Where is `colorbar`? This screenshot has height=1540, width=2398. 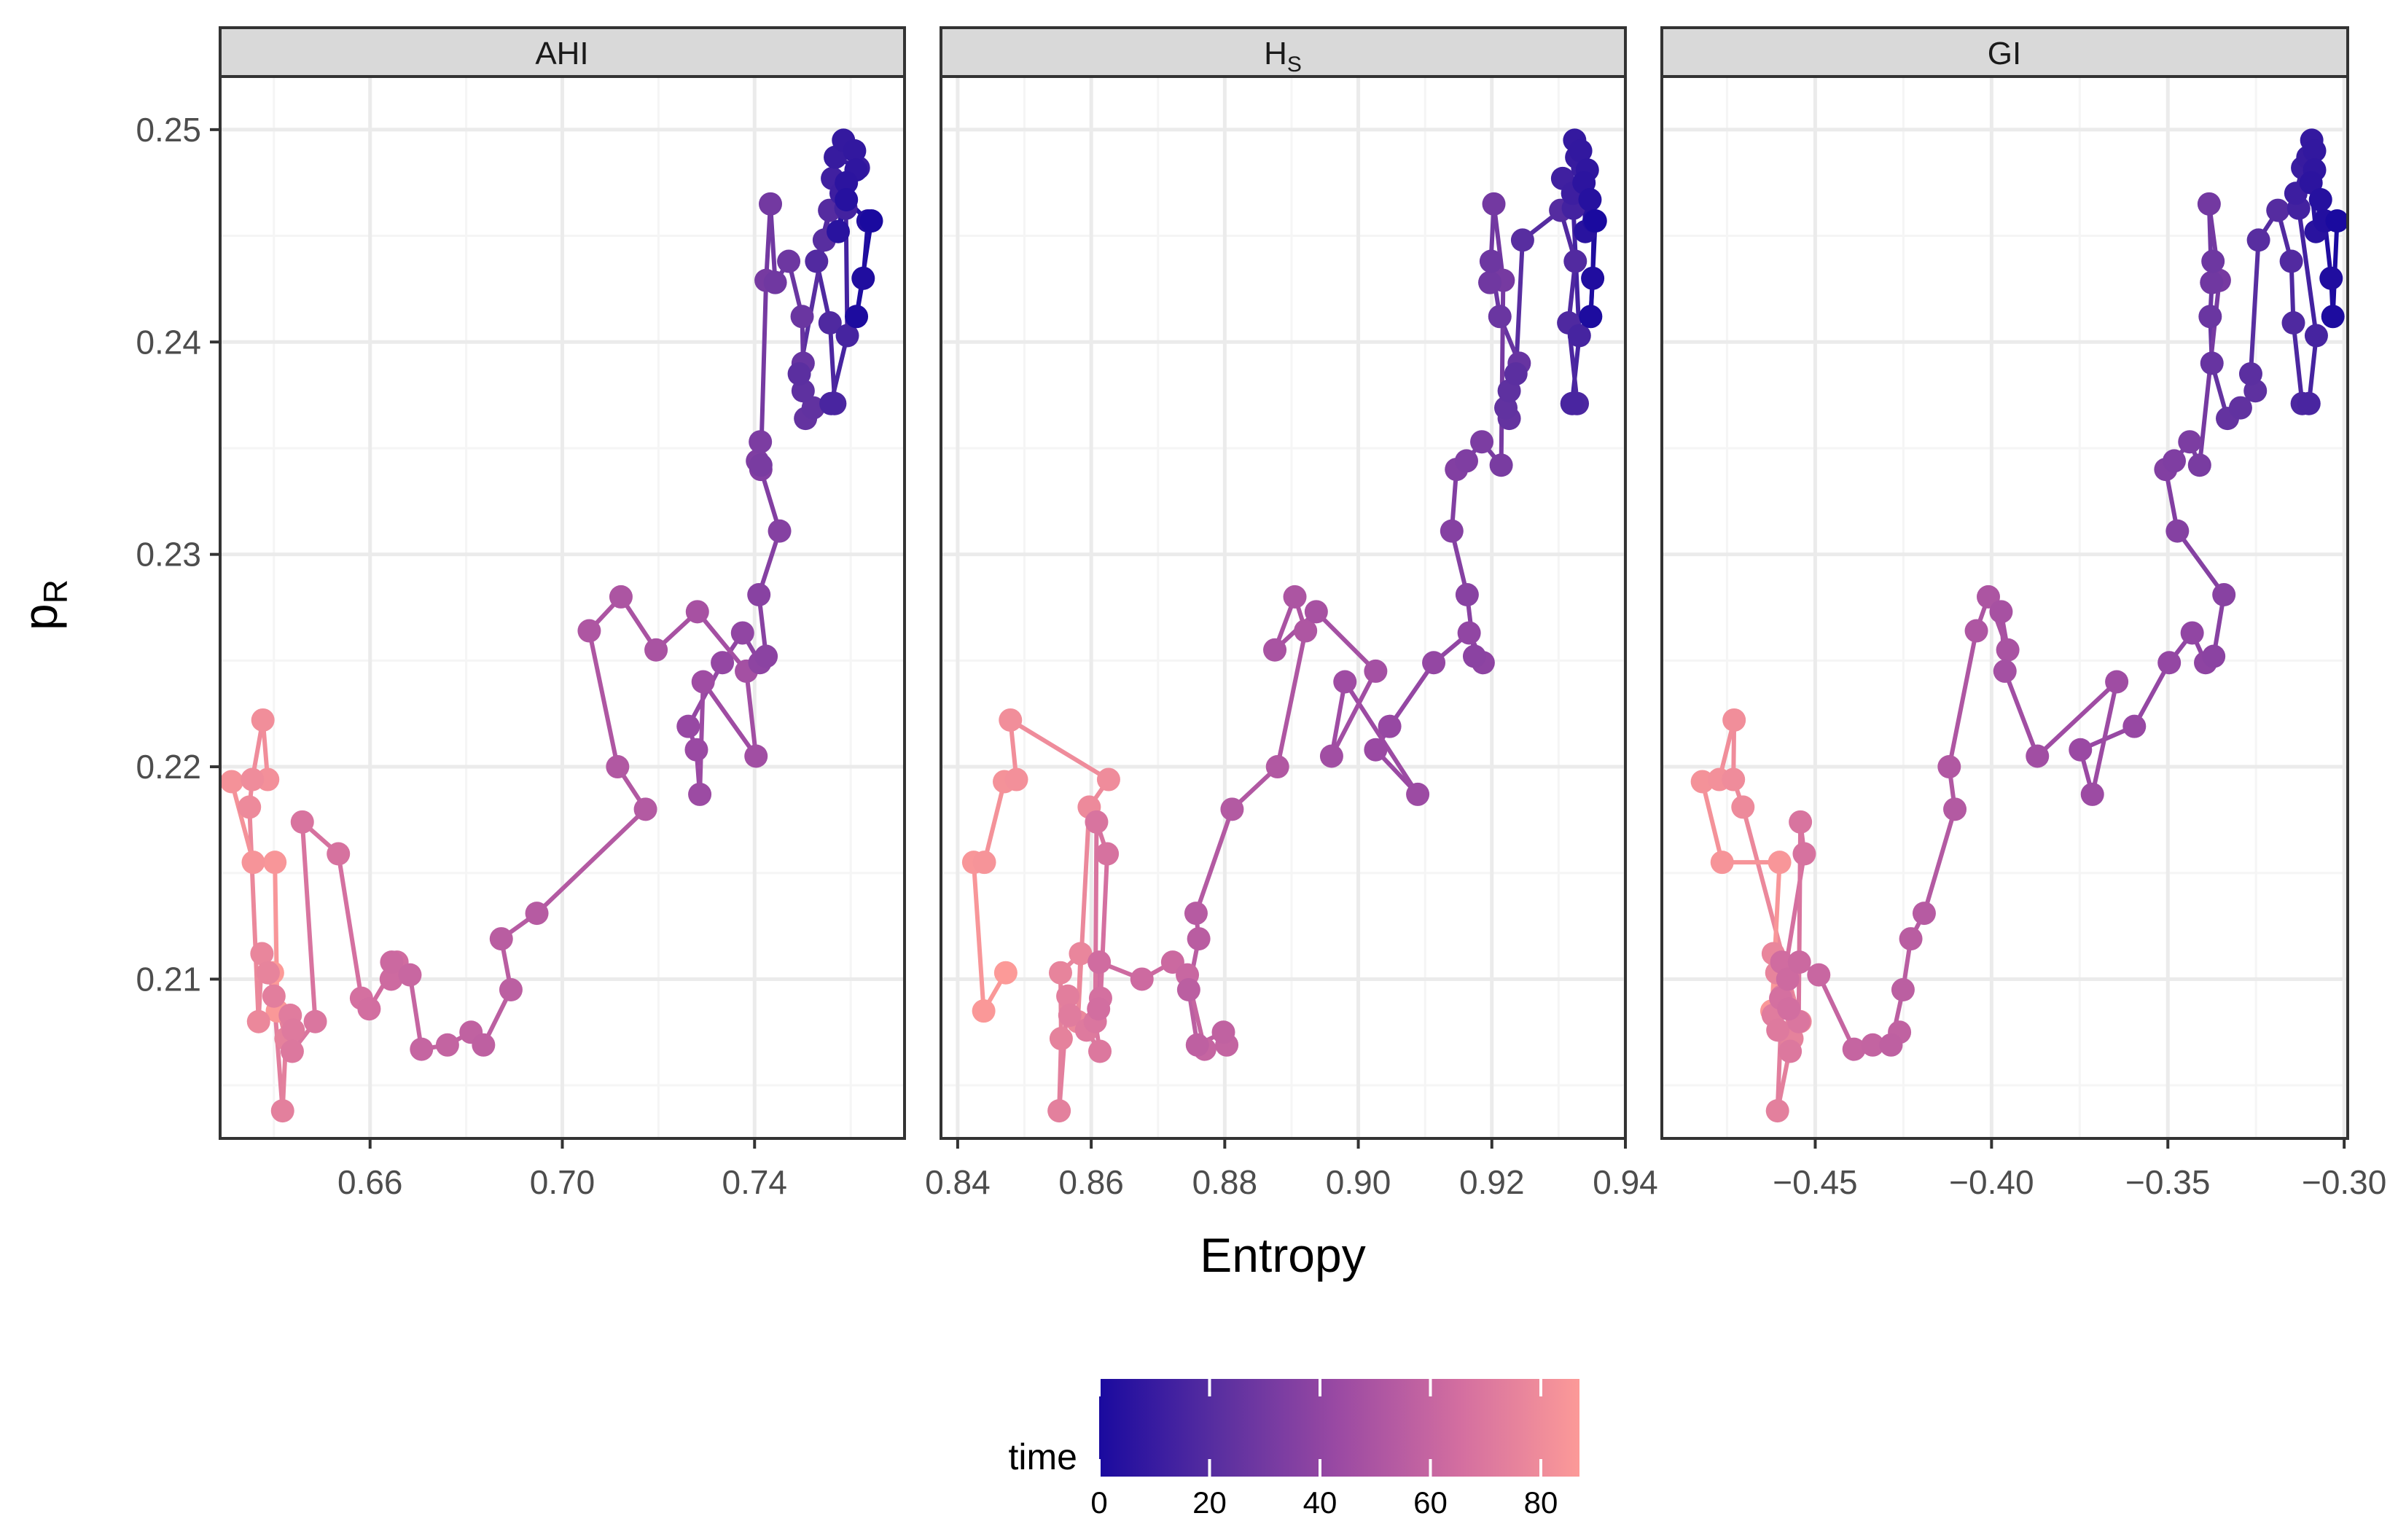 colorbar is located at coordinates (1339, 1428).